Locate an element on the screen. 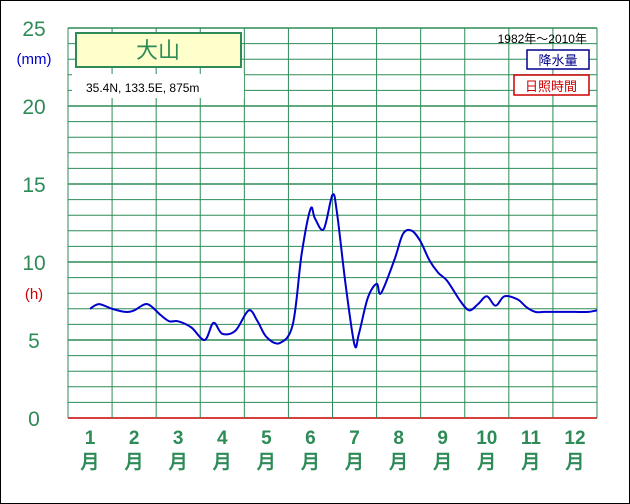  location-label: 35.4N, 133.5E, 875m is located at coordinates (142, 88).